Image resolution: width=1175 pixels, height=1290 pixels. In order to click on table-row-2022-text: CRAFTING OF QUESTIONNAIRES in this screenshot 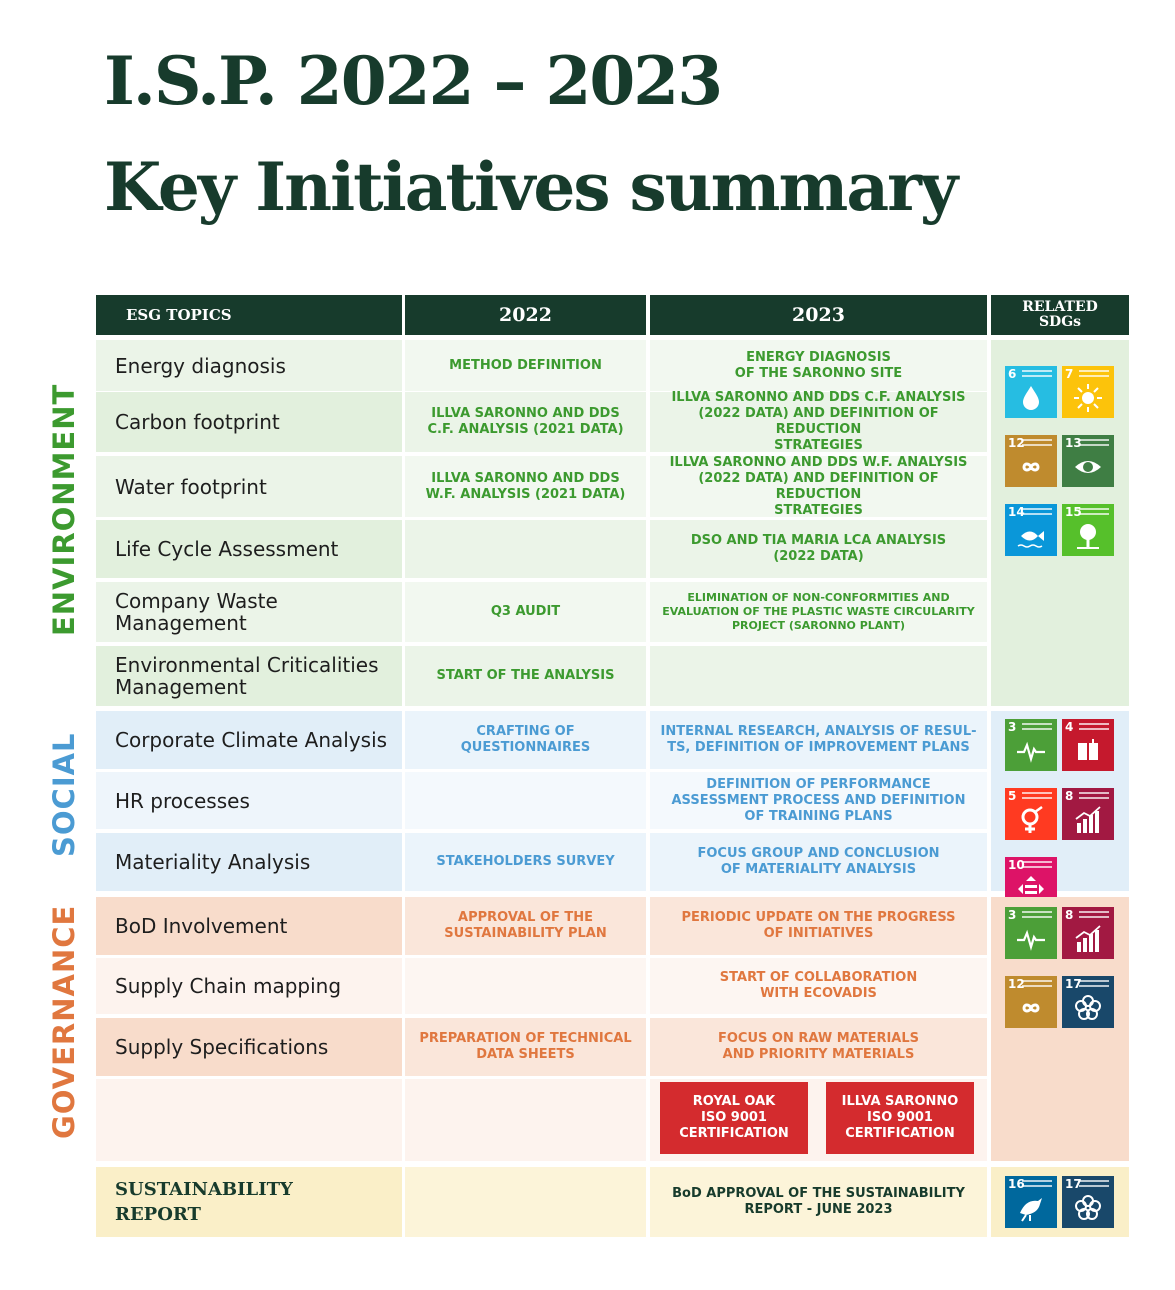, I will do `click(525, 739)`.